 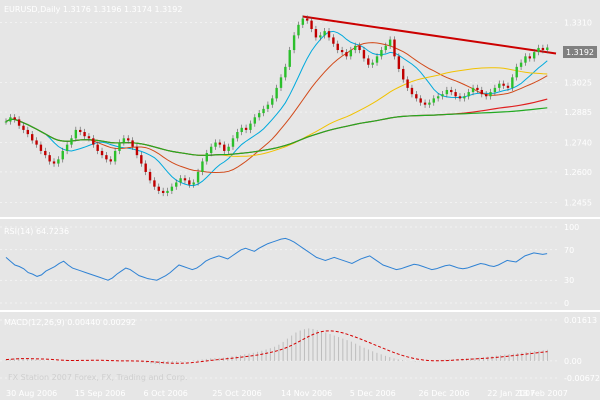 What do you see at coordinates (31, 393) in the screenshot?
I see `date-tick-0: 30 Aug 2006` at bounding box center [31, 393].